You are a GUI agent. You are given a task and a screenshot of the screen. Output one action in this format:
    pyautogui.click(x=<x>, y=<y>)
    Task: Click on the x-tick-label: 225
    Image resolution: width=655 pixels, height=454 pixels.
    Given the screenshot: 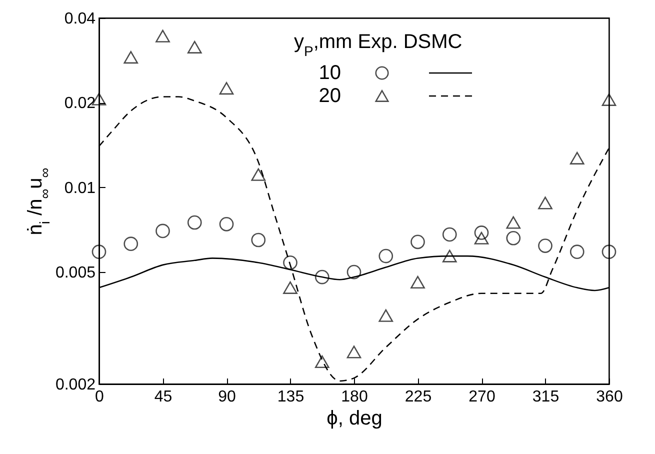 What is the action you would take?
    pyautogui.click(x=418, y=397)
    